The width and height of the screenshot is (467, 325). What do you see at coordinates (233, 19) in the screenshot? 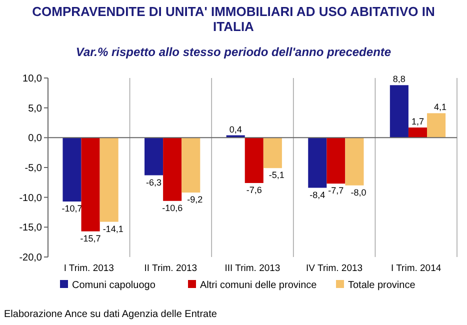
I see `chart-title: COMPRAVENDITE DI UNITA' IMMOBILIARI AD USO ABITATIVO IN ITALIA` at bounding box center [233, 19].